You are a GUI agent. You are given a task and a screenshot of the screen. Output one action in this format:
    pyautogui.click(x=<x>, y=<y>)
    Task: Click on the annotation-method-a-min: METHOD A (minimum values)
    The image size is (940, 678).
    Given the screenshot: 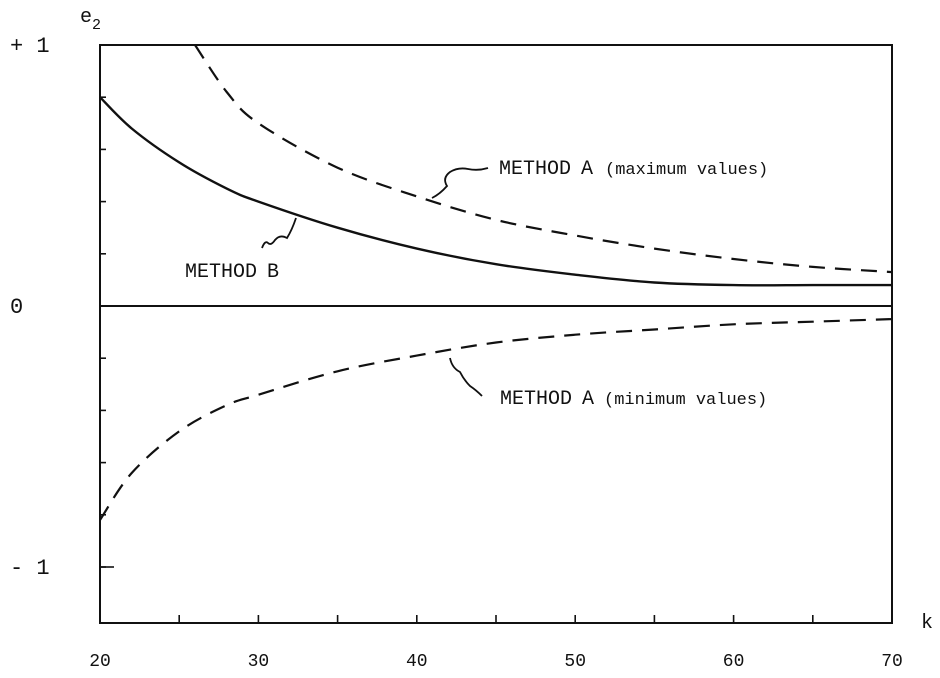 What is the action you would take?
    pyautogui.click(x=633, y=399)
    